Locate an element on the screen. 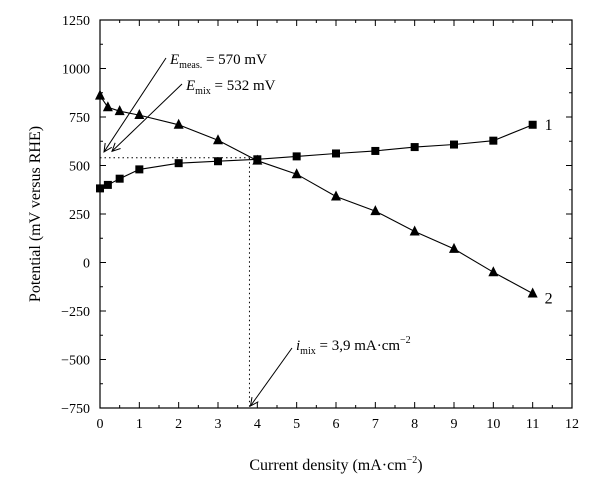  y-tick-label: 250 is located at coordinates (79, 215).